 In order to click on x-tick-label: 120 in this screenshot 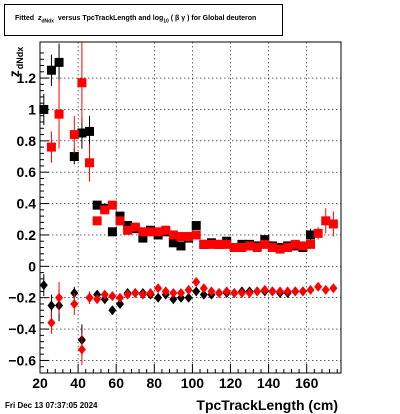, I will do `click(231, 383)`.